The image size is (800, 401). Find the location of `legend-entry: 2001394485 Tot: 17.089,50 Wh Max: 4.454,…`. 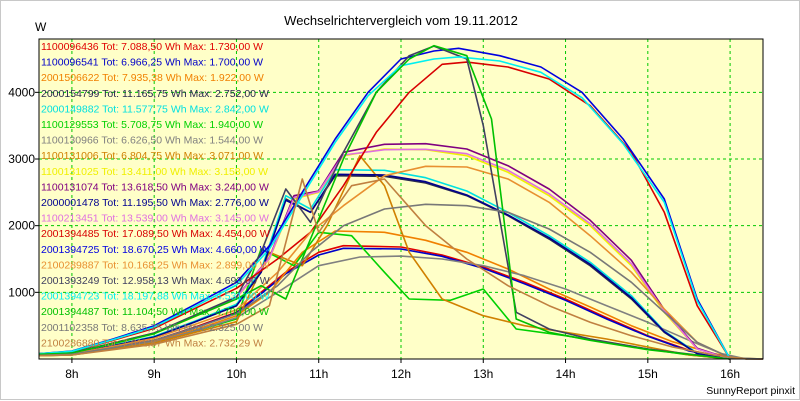

legend-entry: 2001394485 Tot: 17.089,50 Wh Max: 4.454,… is located at coordinates (155, 234).